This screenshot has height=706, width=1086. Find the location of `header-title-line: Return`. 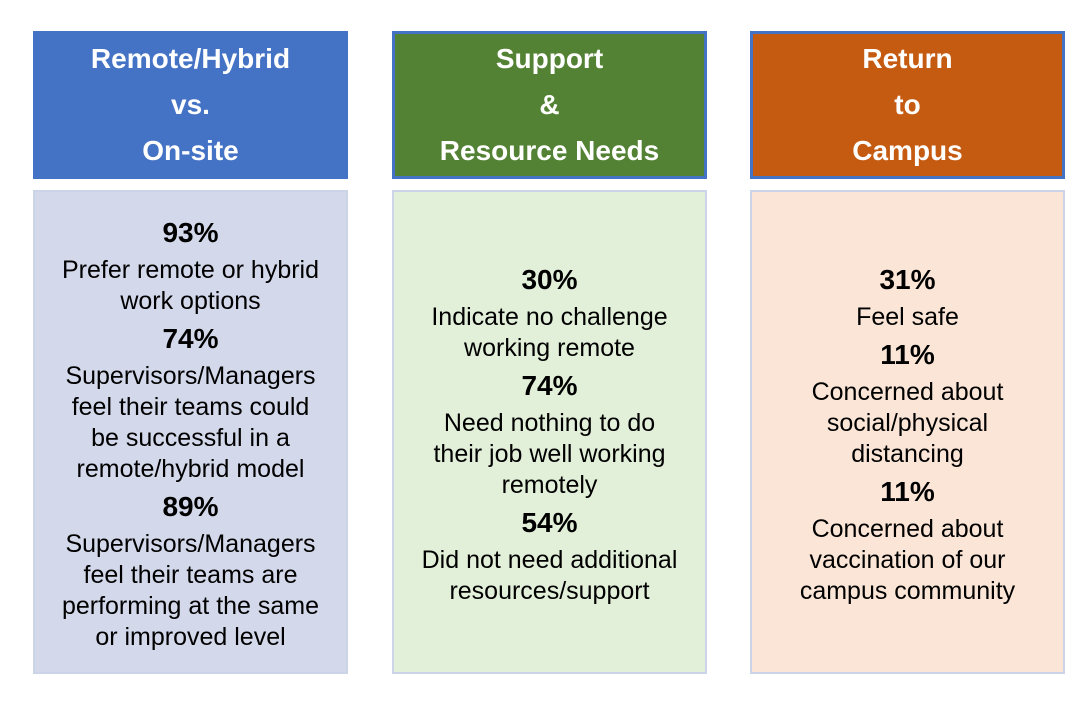

header-title-line: Return is located at coordinates (907, 58).